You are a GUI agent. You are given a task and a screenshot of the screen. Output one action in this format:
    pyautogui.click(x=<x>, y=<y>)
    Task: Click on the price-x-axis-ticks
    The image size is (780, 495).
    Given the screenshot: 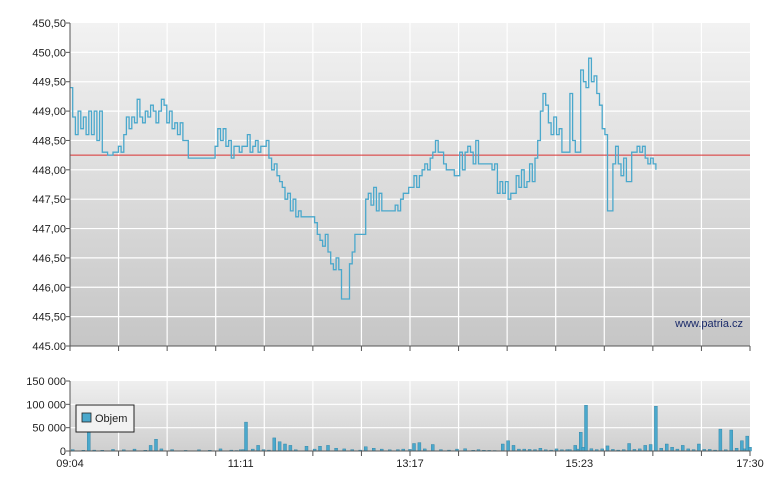 What is the action you would take?
    pyautogui.click(x=410, y=348)
    